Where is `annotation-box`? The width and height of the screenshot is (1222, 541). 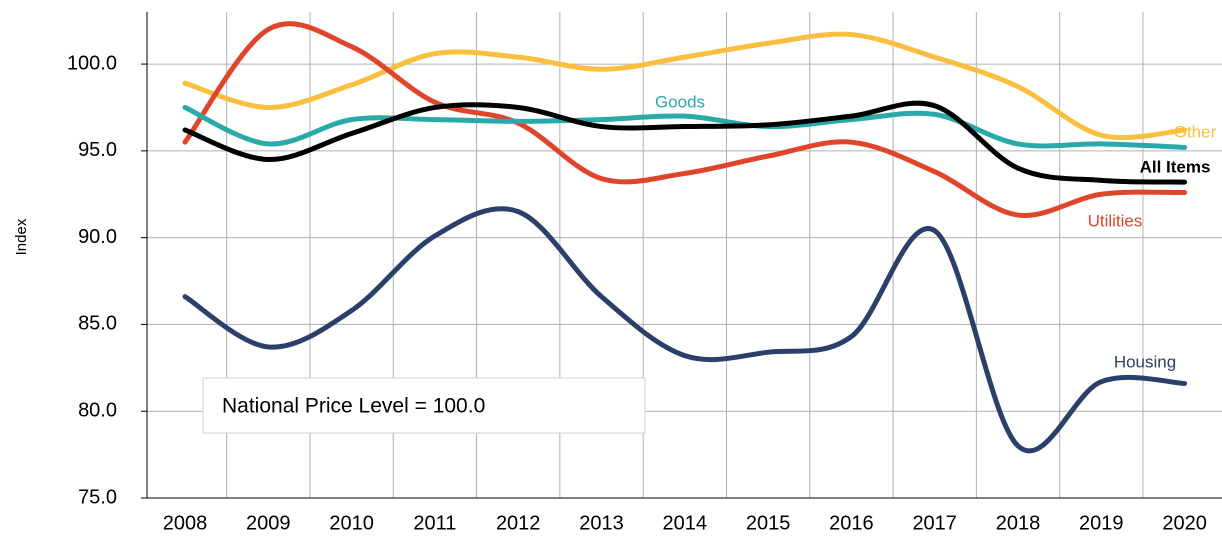 annotation-box is located at coordinates (424, 405).